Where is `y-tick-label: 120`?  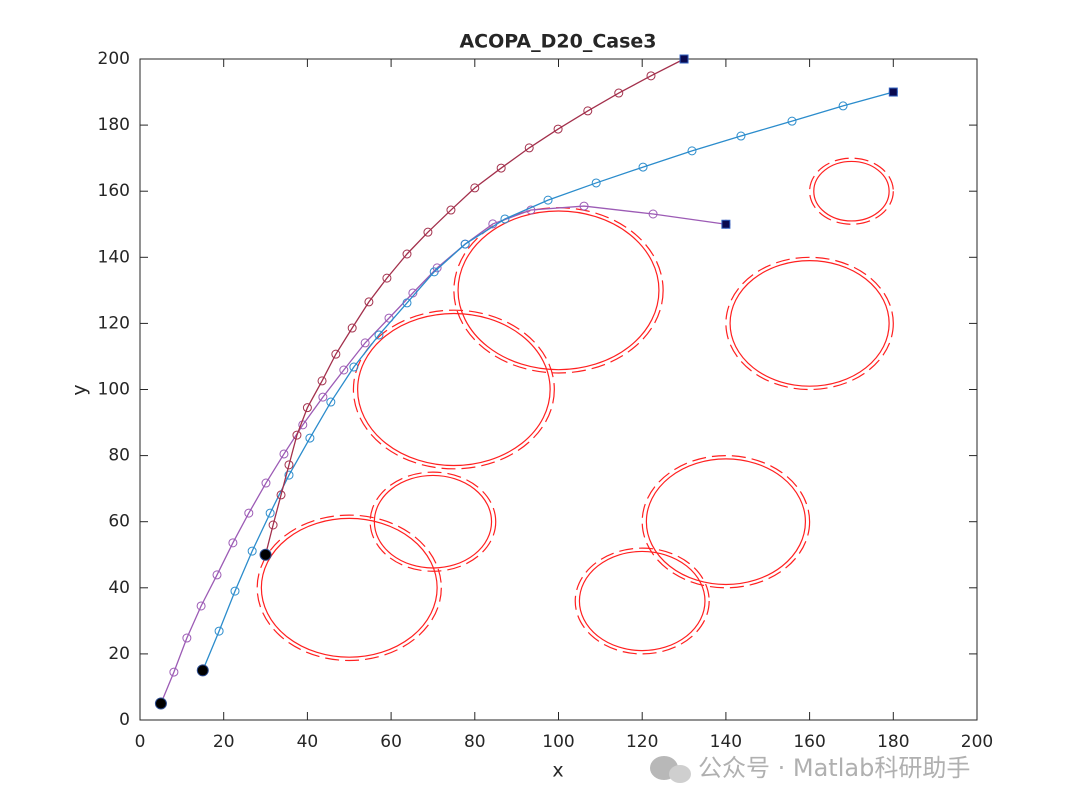 y-tick-label: 120 is located at coordinates (114, 323).